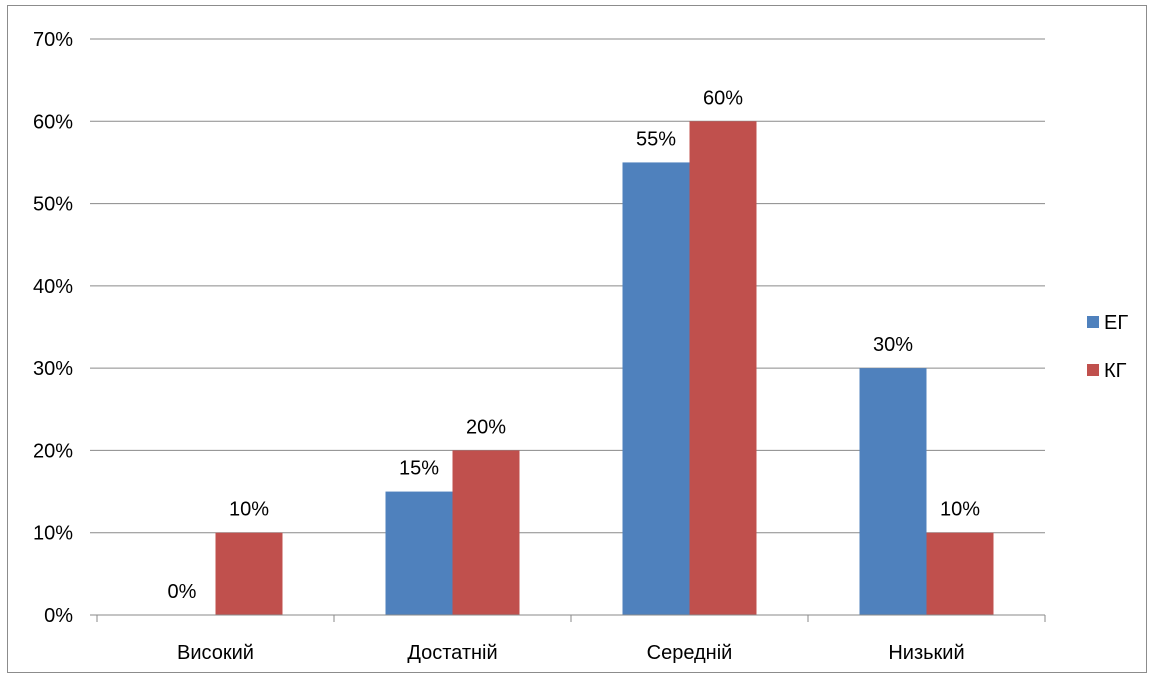 The height and width of the screenshot is (677, 1152). Describe the element at coordinates (58, 616) in the screenshot. I see `y-tick-label: 0%` at that location.